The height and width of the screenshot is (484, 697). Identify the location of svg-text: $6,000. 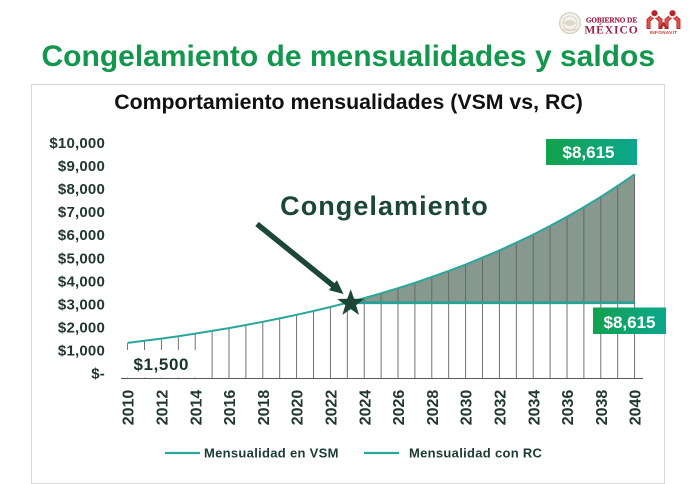
(81, 235).